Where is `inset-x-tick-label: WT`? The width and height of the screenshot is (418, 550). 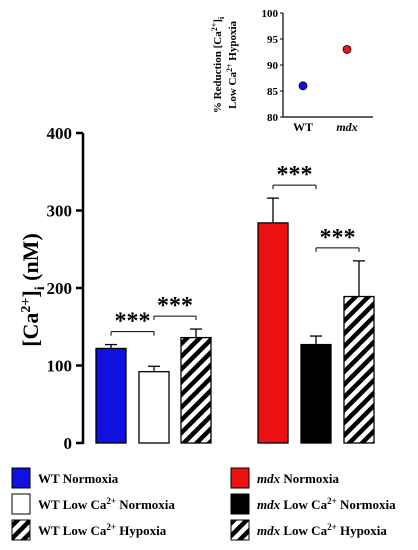 inset-x-tick-label: WT is located at coordinates (303, 127).